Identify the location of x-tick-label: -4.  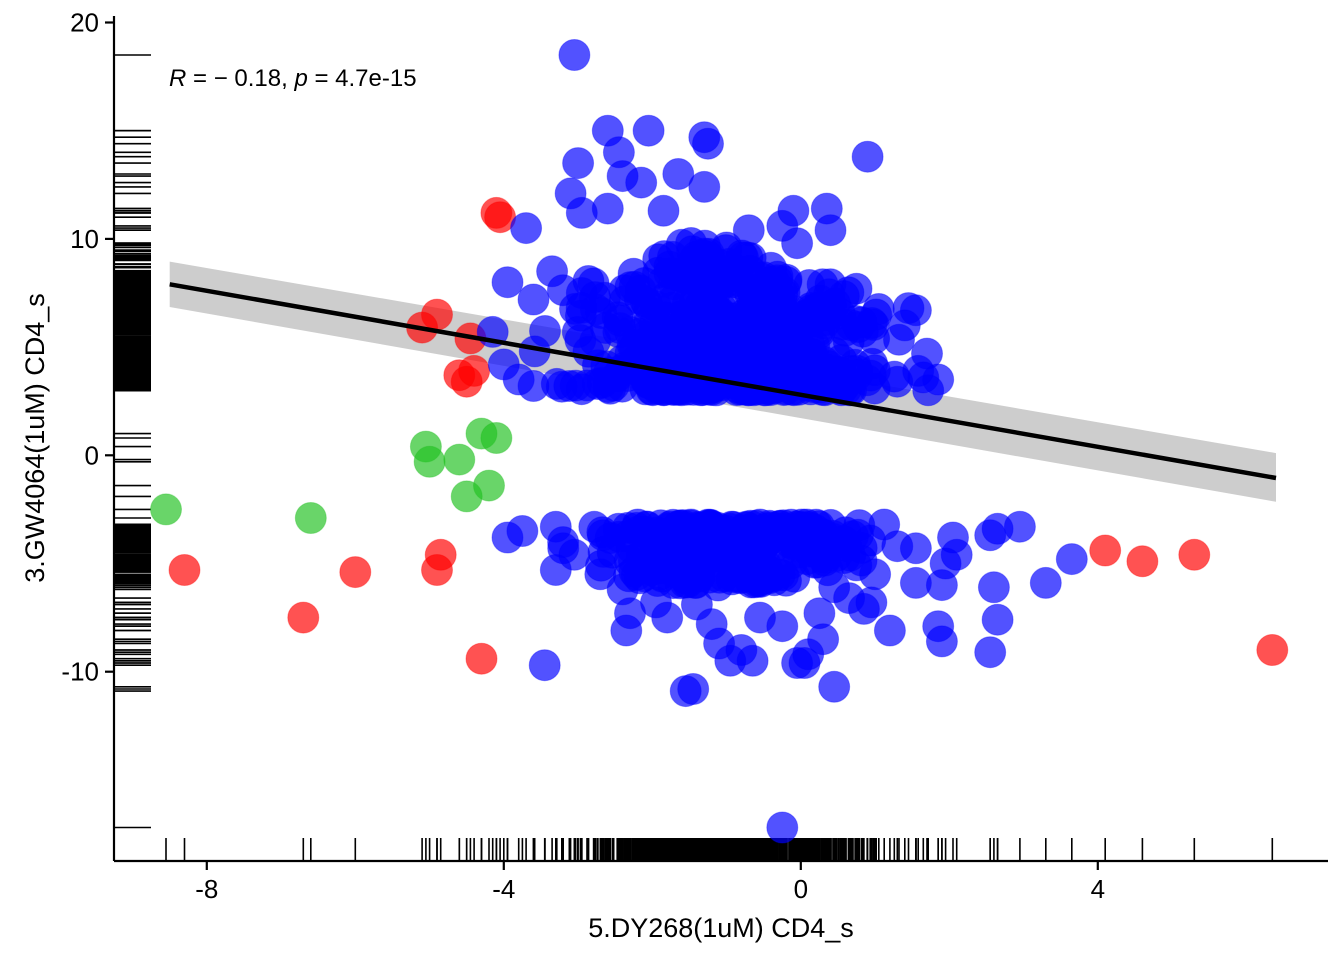
(503, 889).